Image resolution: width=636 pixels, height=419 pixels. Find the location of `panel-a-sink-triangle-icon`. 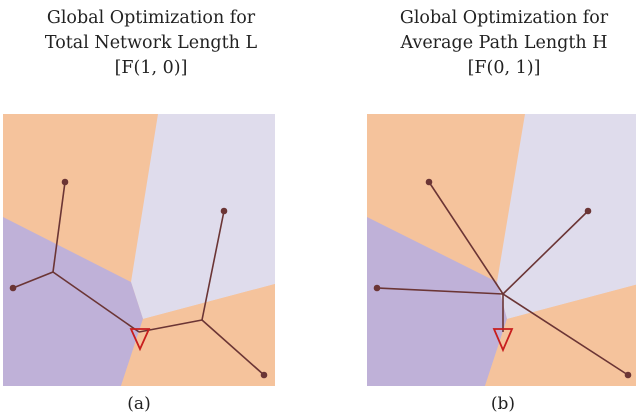

panel-a-sink-triangle-icon is located at coordinates (140, 340).